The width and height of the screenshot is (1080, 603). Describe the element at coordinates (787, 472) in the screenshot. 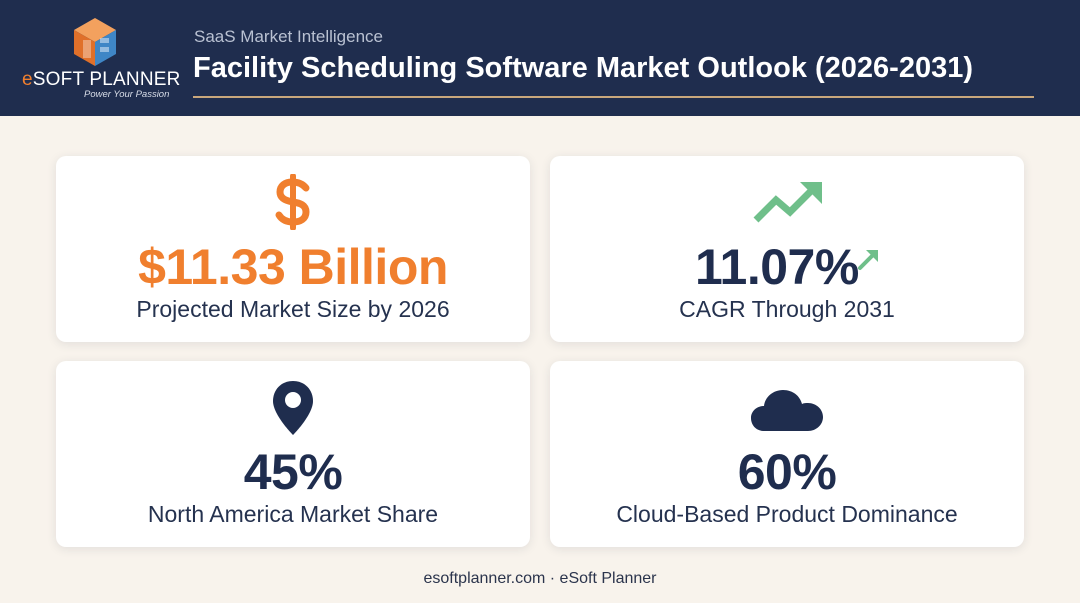

I see `stat-value: 60%` at that location.